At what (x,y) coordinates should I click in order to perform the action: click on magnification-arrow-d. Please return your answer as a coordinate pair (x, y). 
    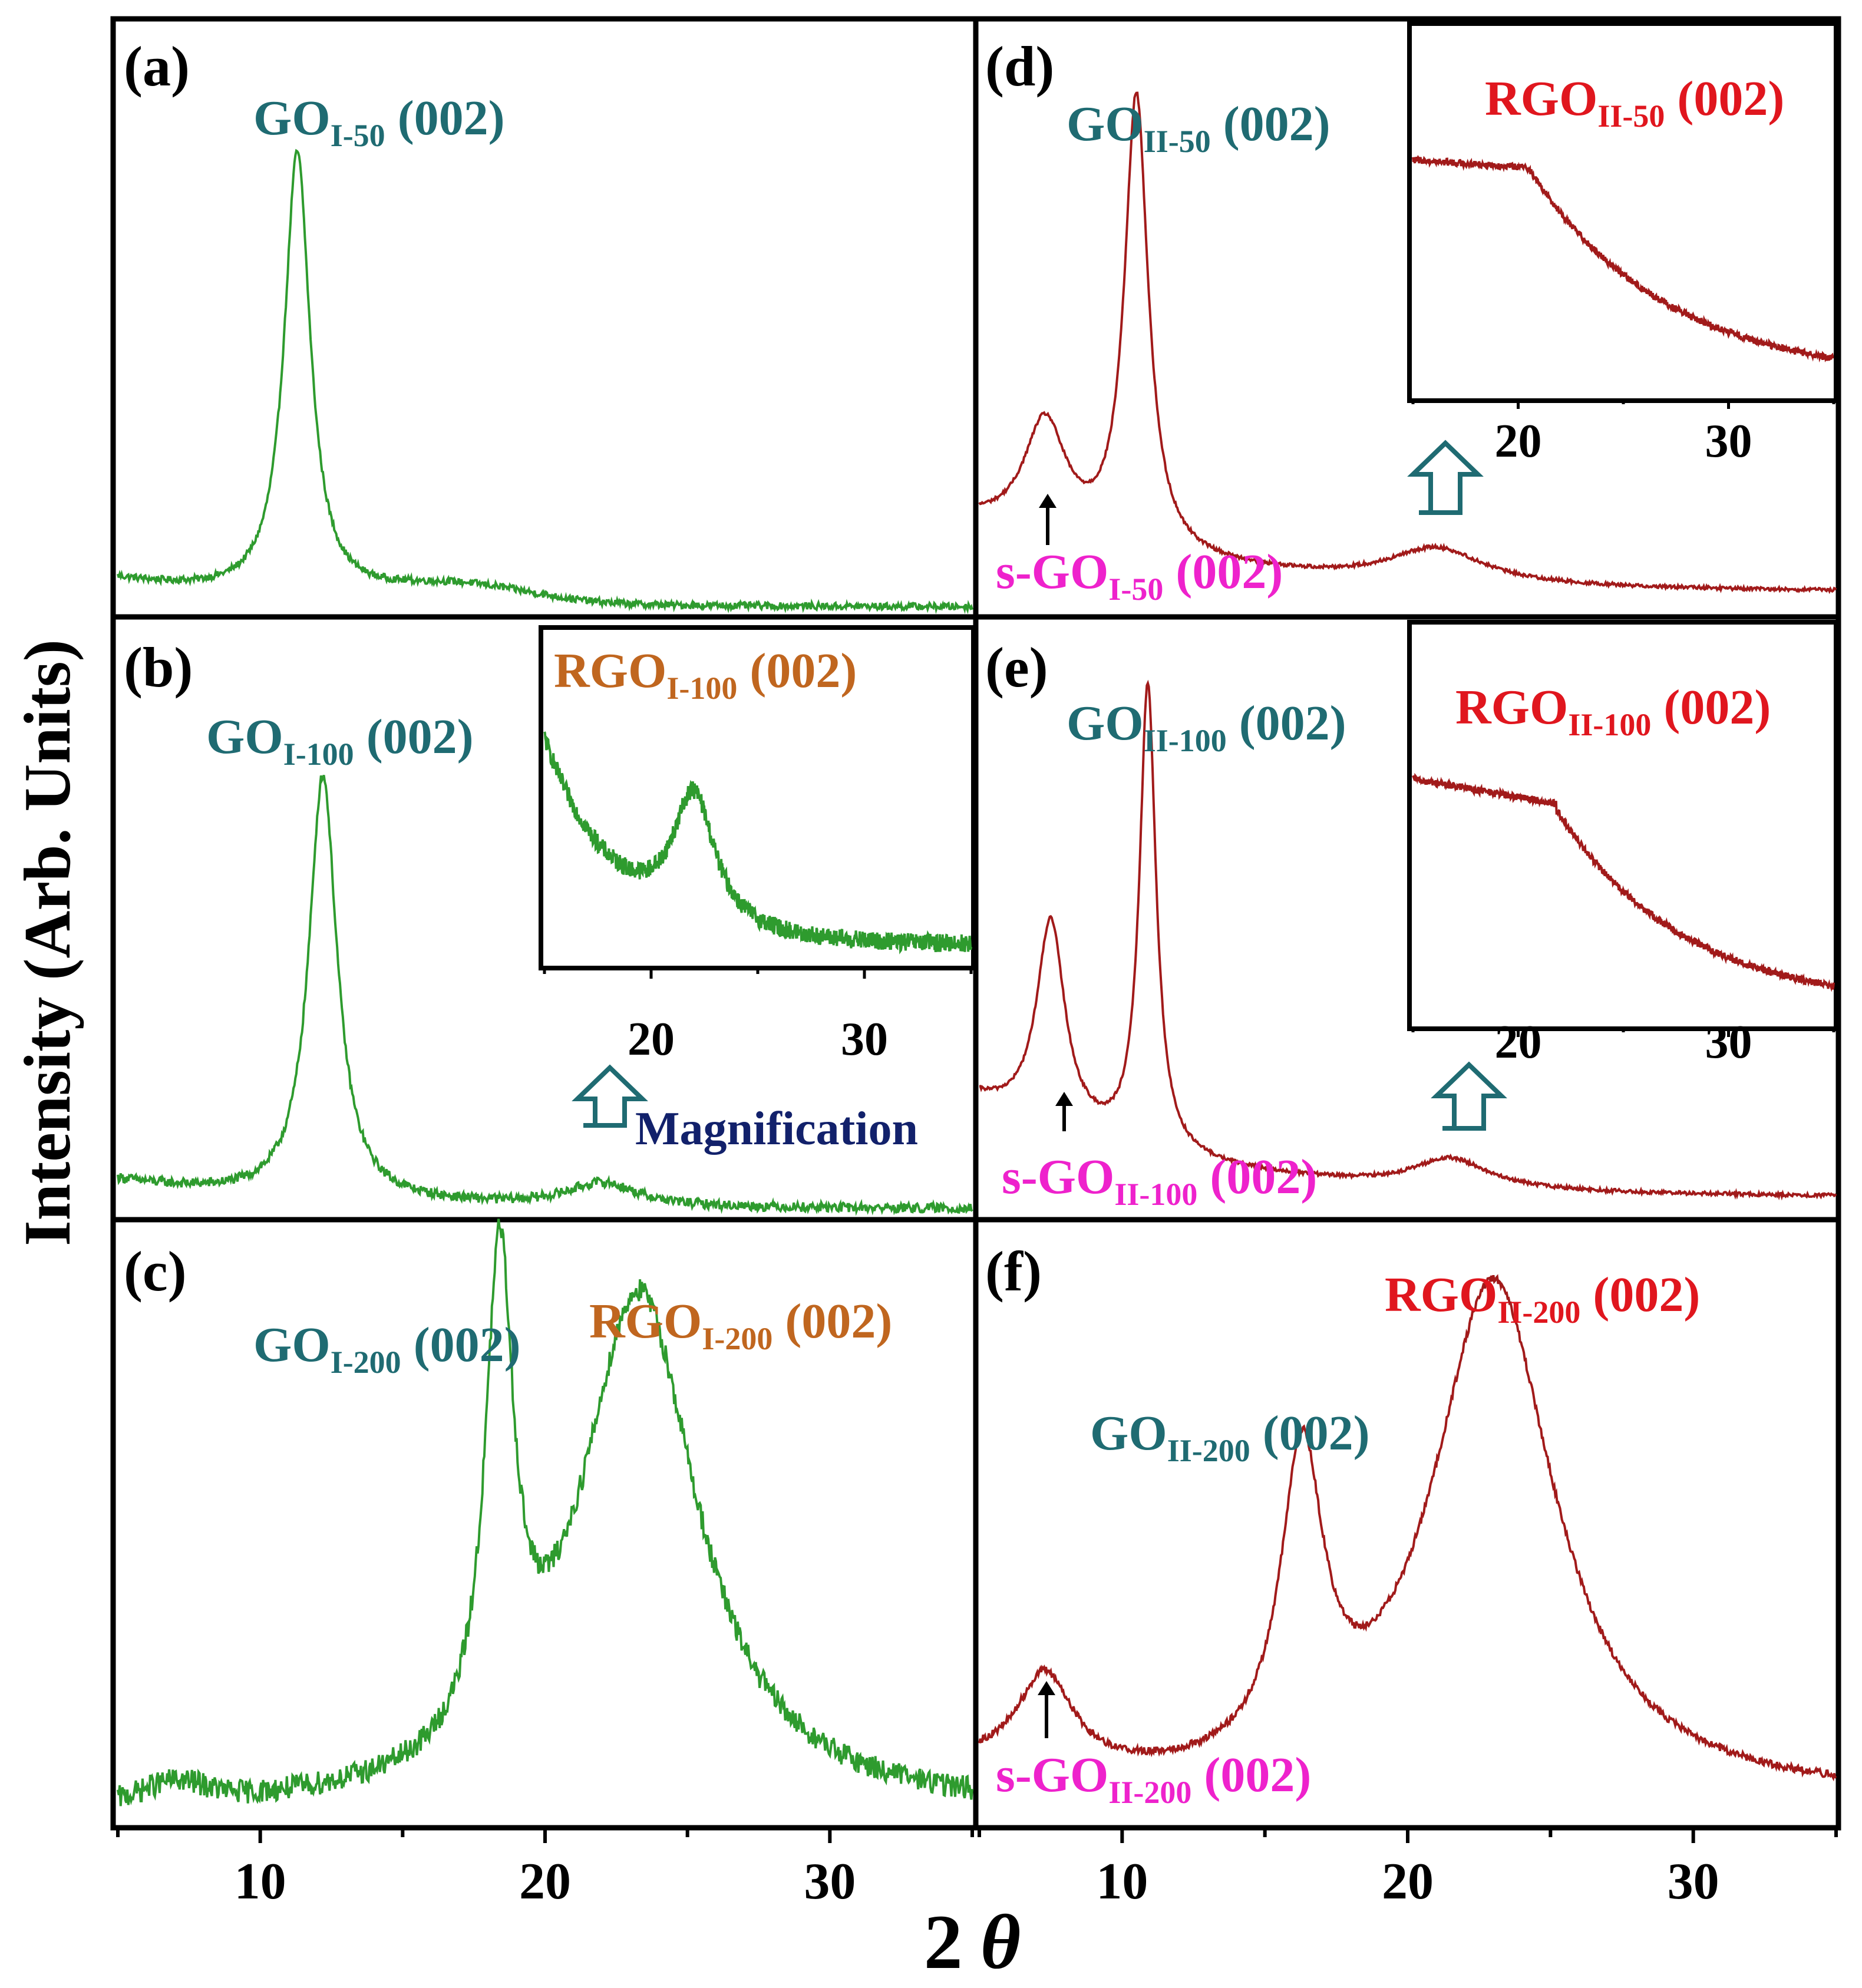
    Looking at the image, I should click on (1445, 477).